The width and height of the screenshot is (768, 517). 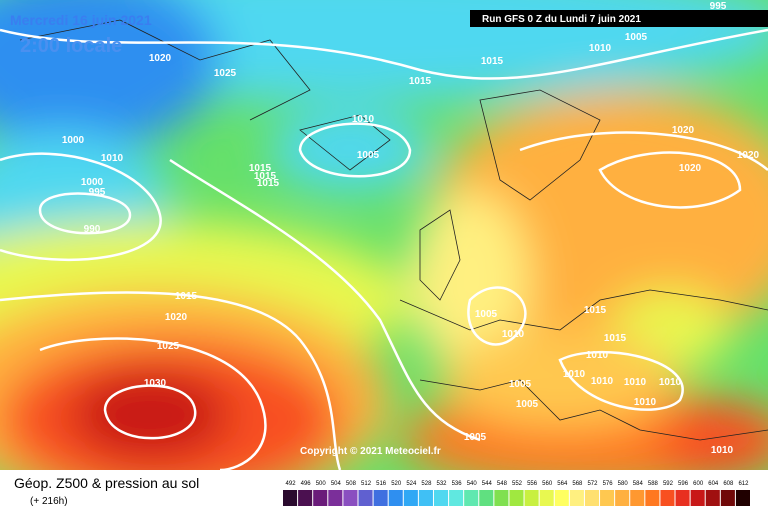 I want to click on legend-label: 512, so click(x=366, y=484).